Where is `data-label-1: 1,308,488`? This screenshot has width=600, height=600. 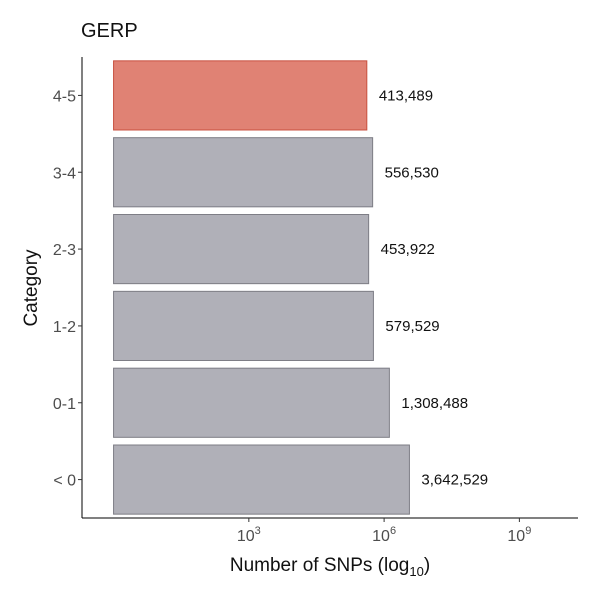 data-label-1: 1,308,488 is located at coordinates (434, 403).